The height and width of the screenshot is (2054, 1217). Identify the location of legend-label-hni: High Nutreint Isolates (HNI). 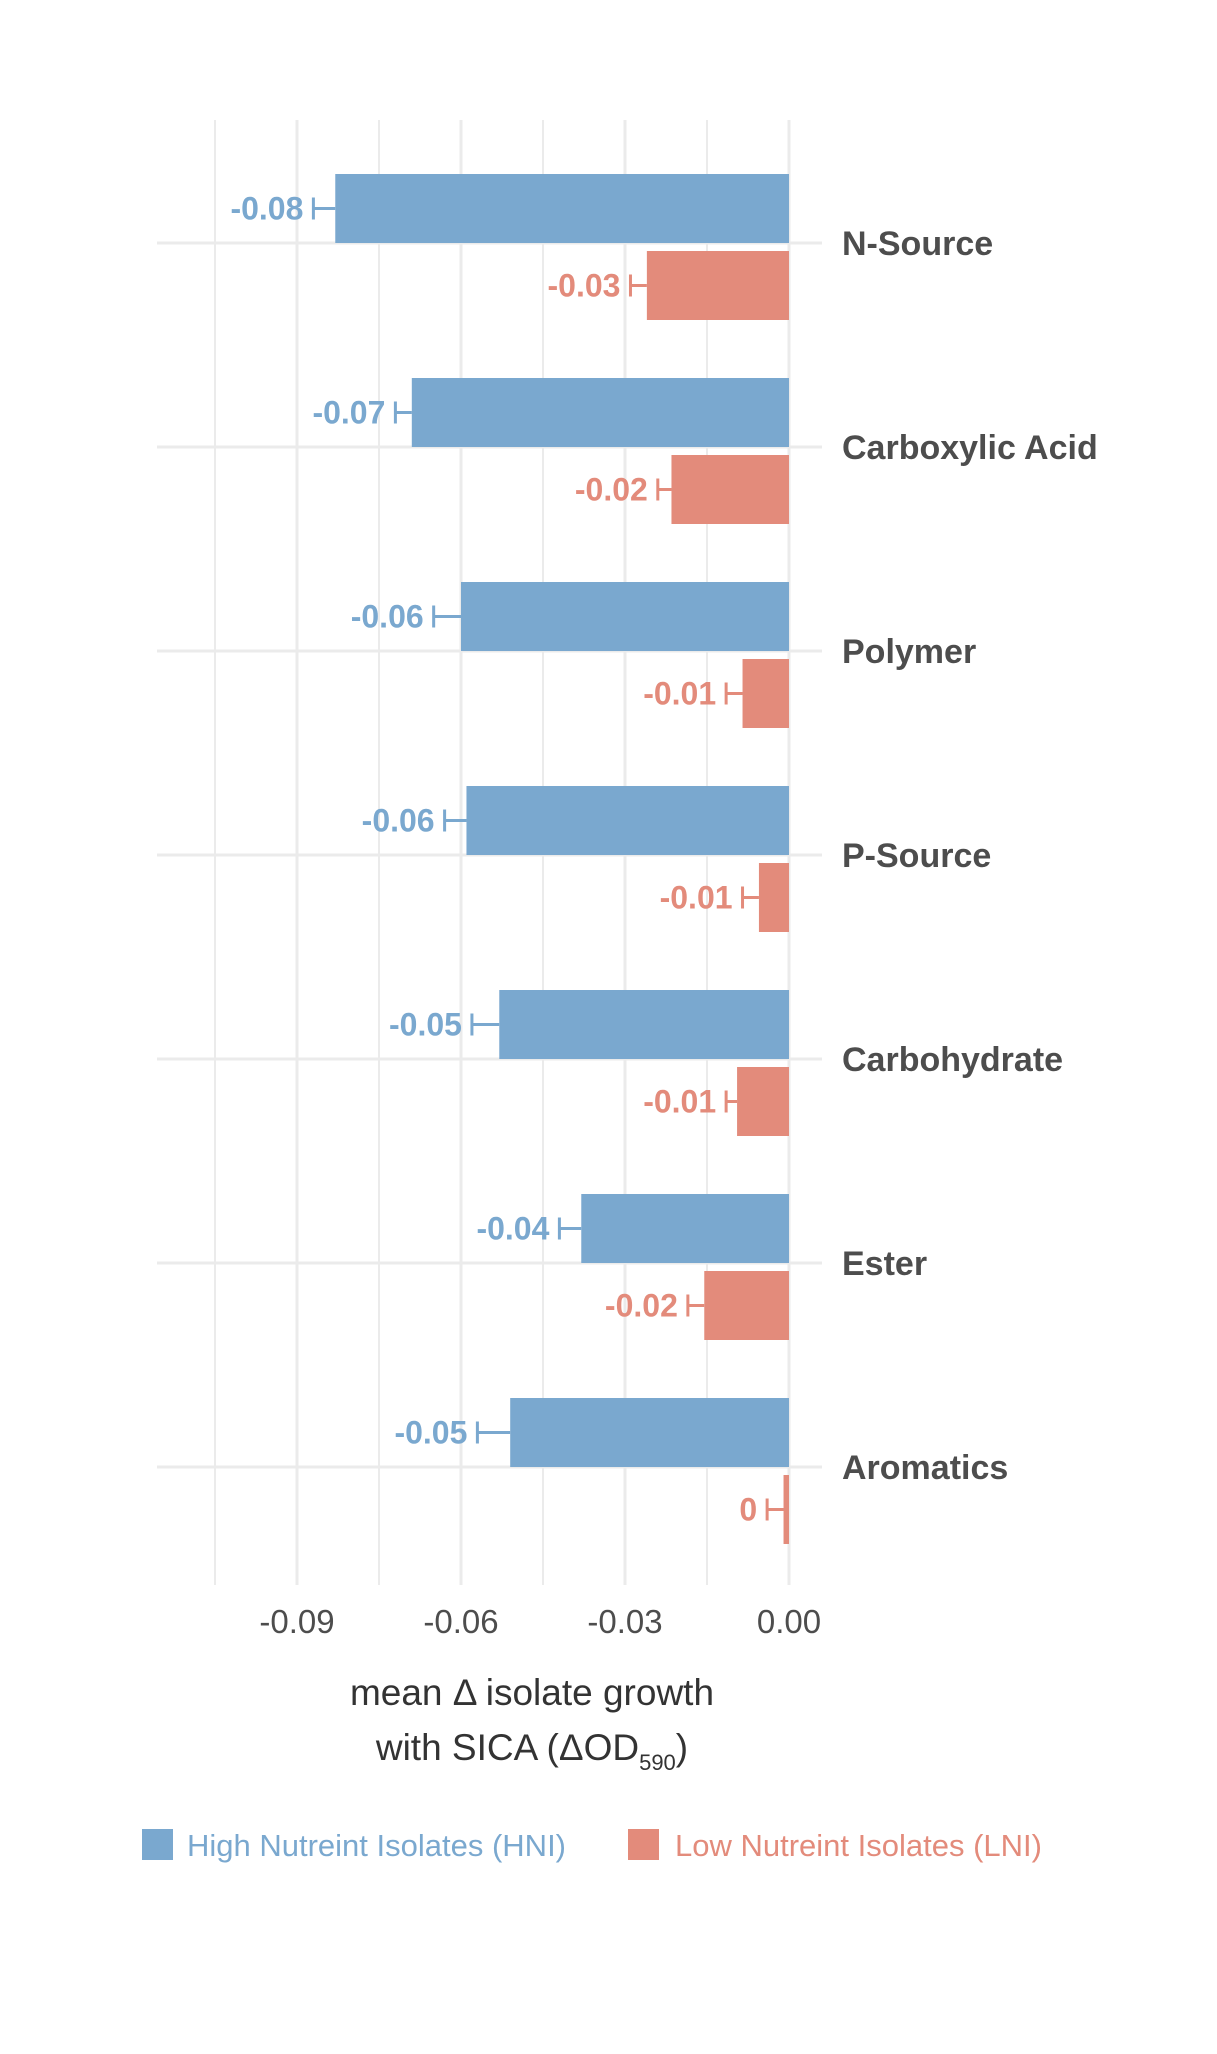
(376, 1845).